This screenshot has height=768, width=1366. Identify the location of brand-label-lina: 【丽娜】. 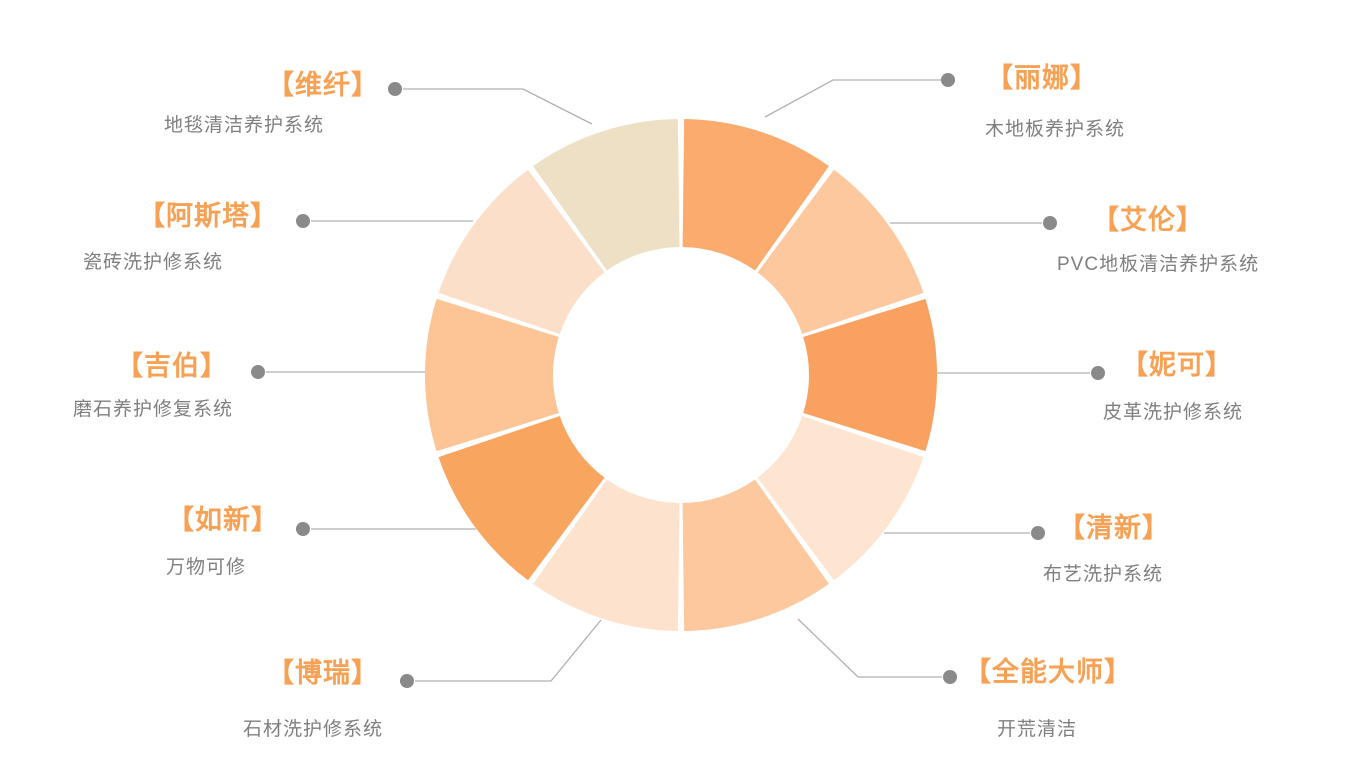
(1042, 78).